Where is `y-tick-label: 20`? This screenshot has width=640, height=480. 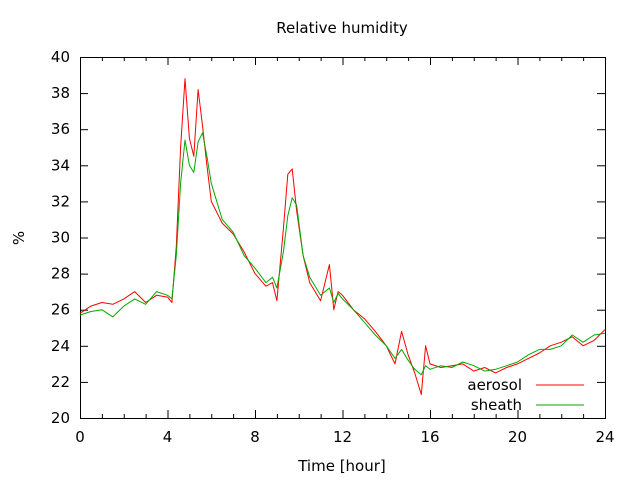
y-tick-label: 20 is located at coordinates (60, 418).